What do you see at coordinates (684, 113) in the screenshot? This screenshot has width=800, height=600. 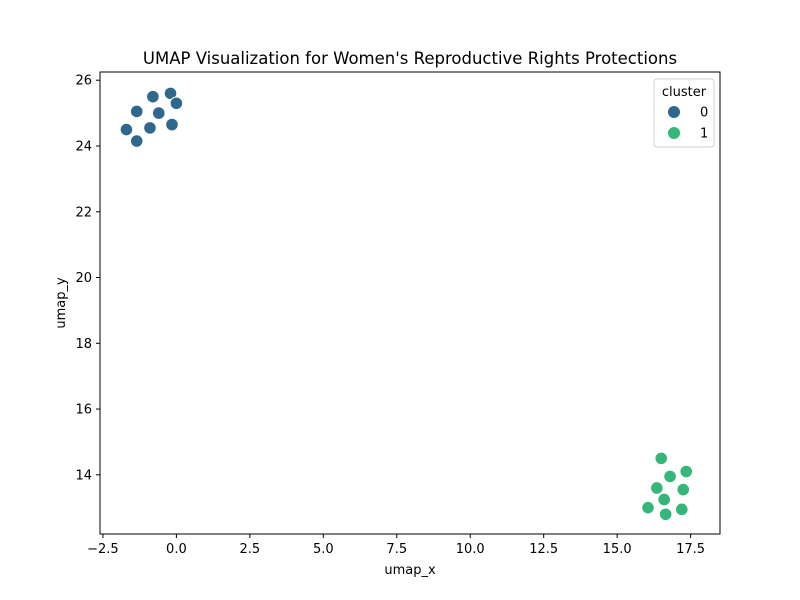 I see `legend: cluster 0 1` at bounding box center [684, 113].